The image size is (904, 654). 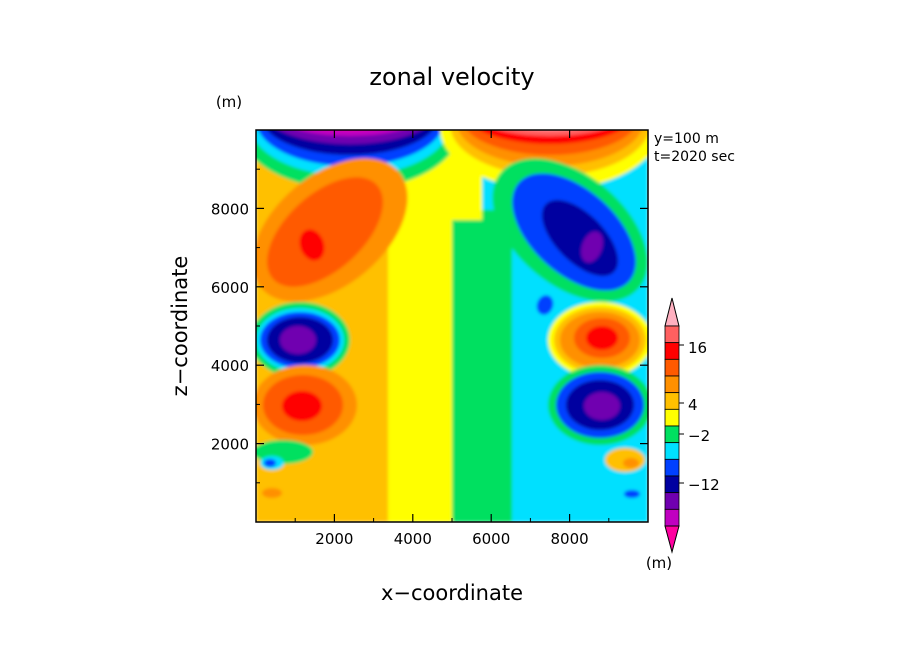 What do you see at coordinates (270, 463) in the screenshot?
I see `left-bottom-core` at bounding box center [270, 463].